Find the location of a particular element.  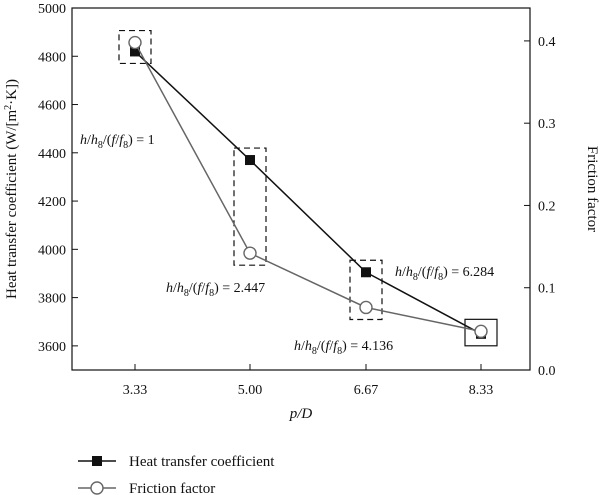

x-tick-label: 6.67 is located at coordinates (366, 390).